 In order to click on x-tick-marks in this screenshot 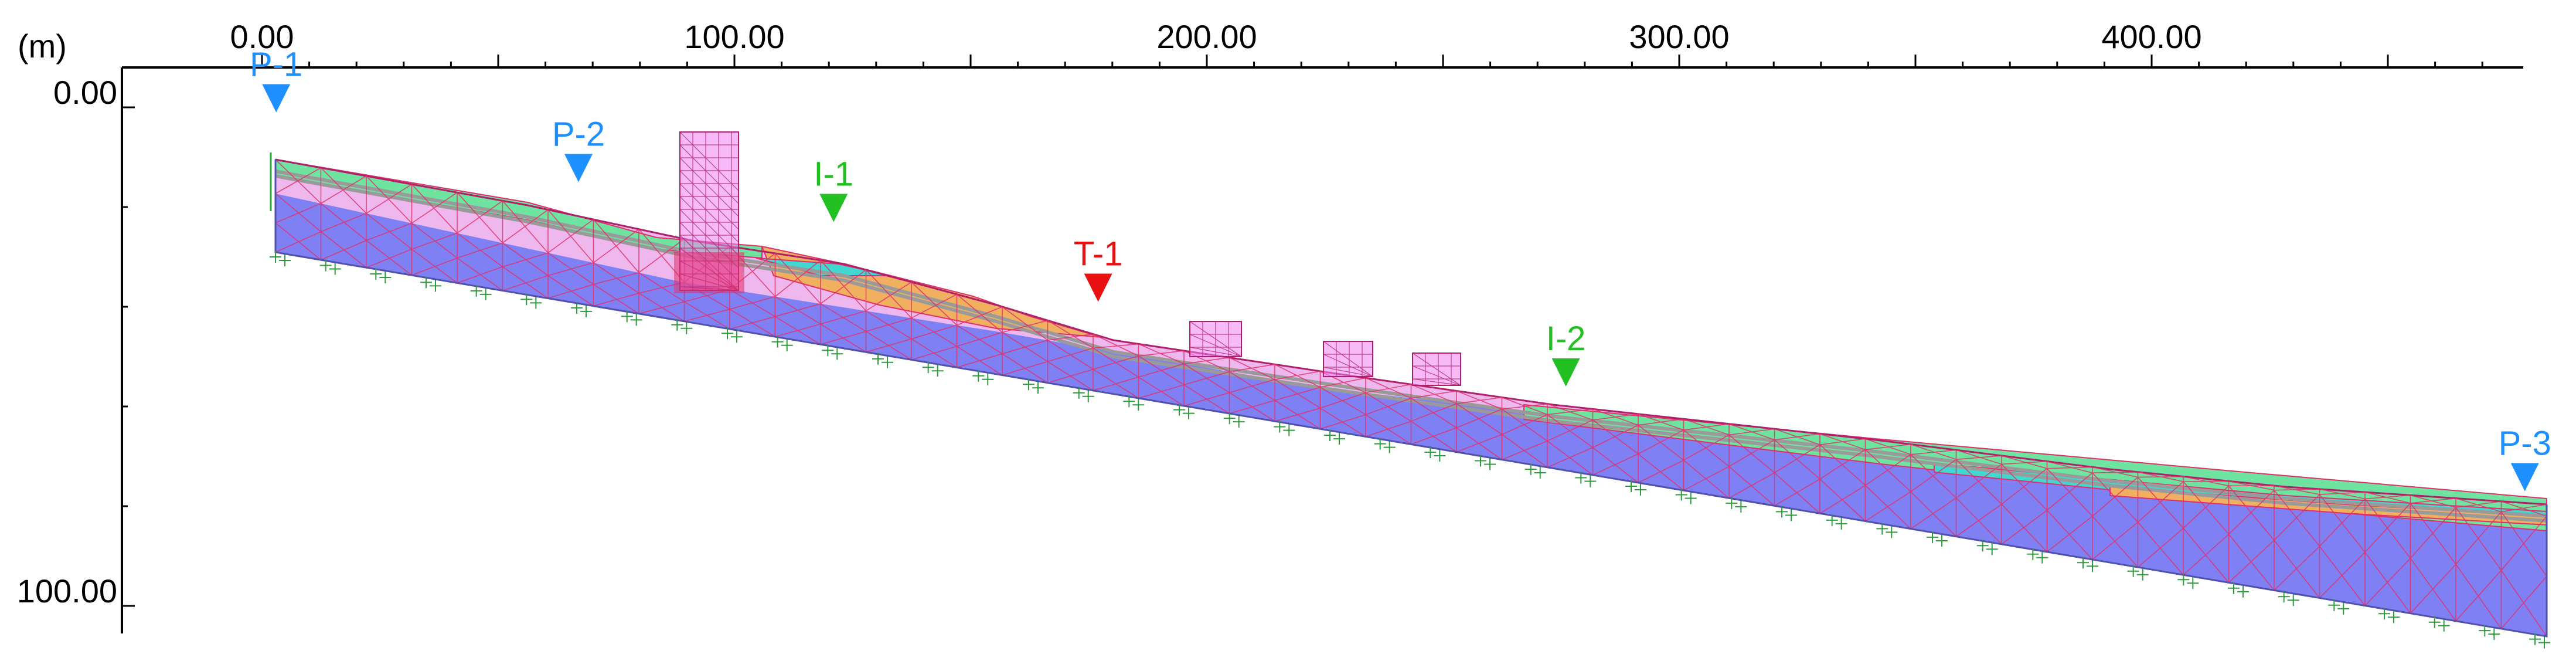, I will do `click(1372, 61)`.